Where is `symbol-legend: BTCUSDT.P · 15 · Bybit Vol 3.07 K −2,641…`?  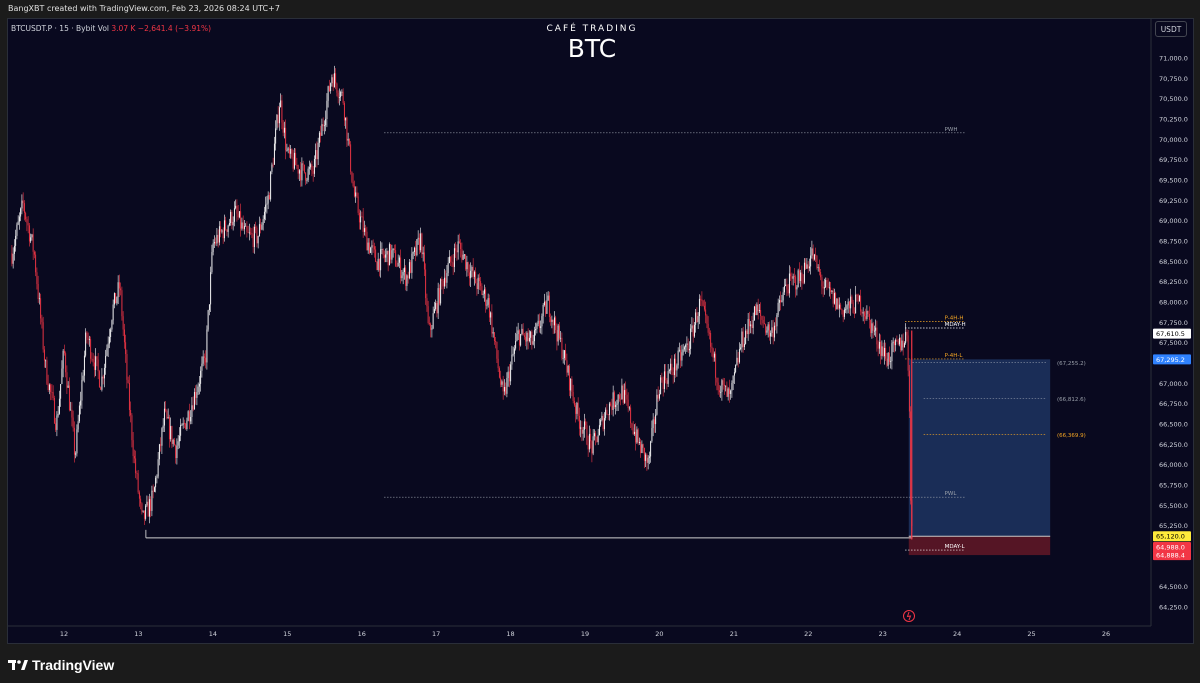
symbol-legend: BTCUSDT.P · 15 · Bybit Vol 3.07 K −2,641… is located at coordinates (111, 28).